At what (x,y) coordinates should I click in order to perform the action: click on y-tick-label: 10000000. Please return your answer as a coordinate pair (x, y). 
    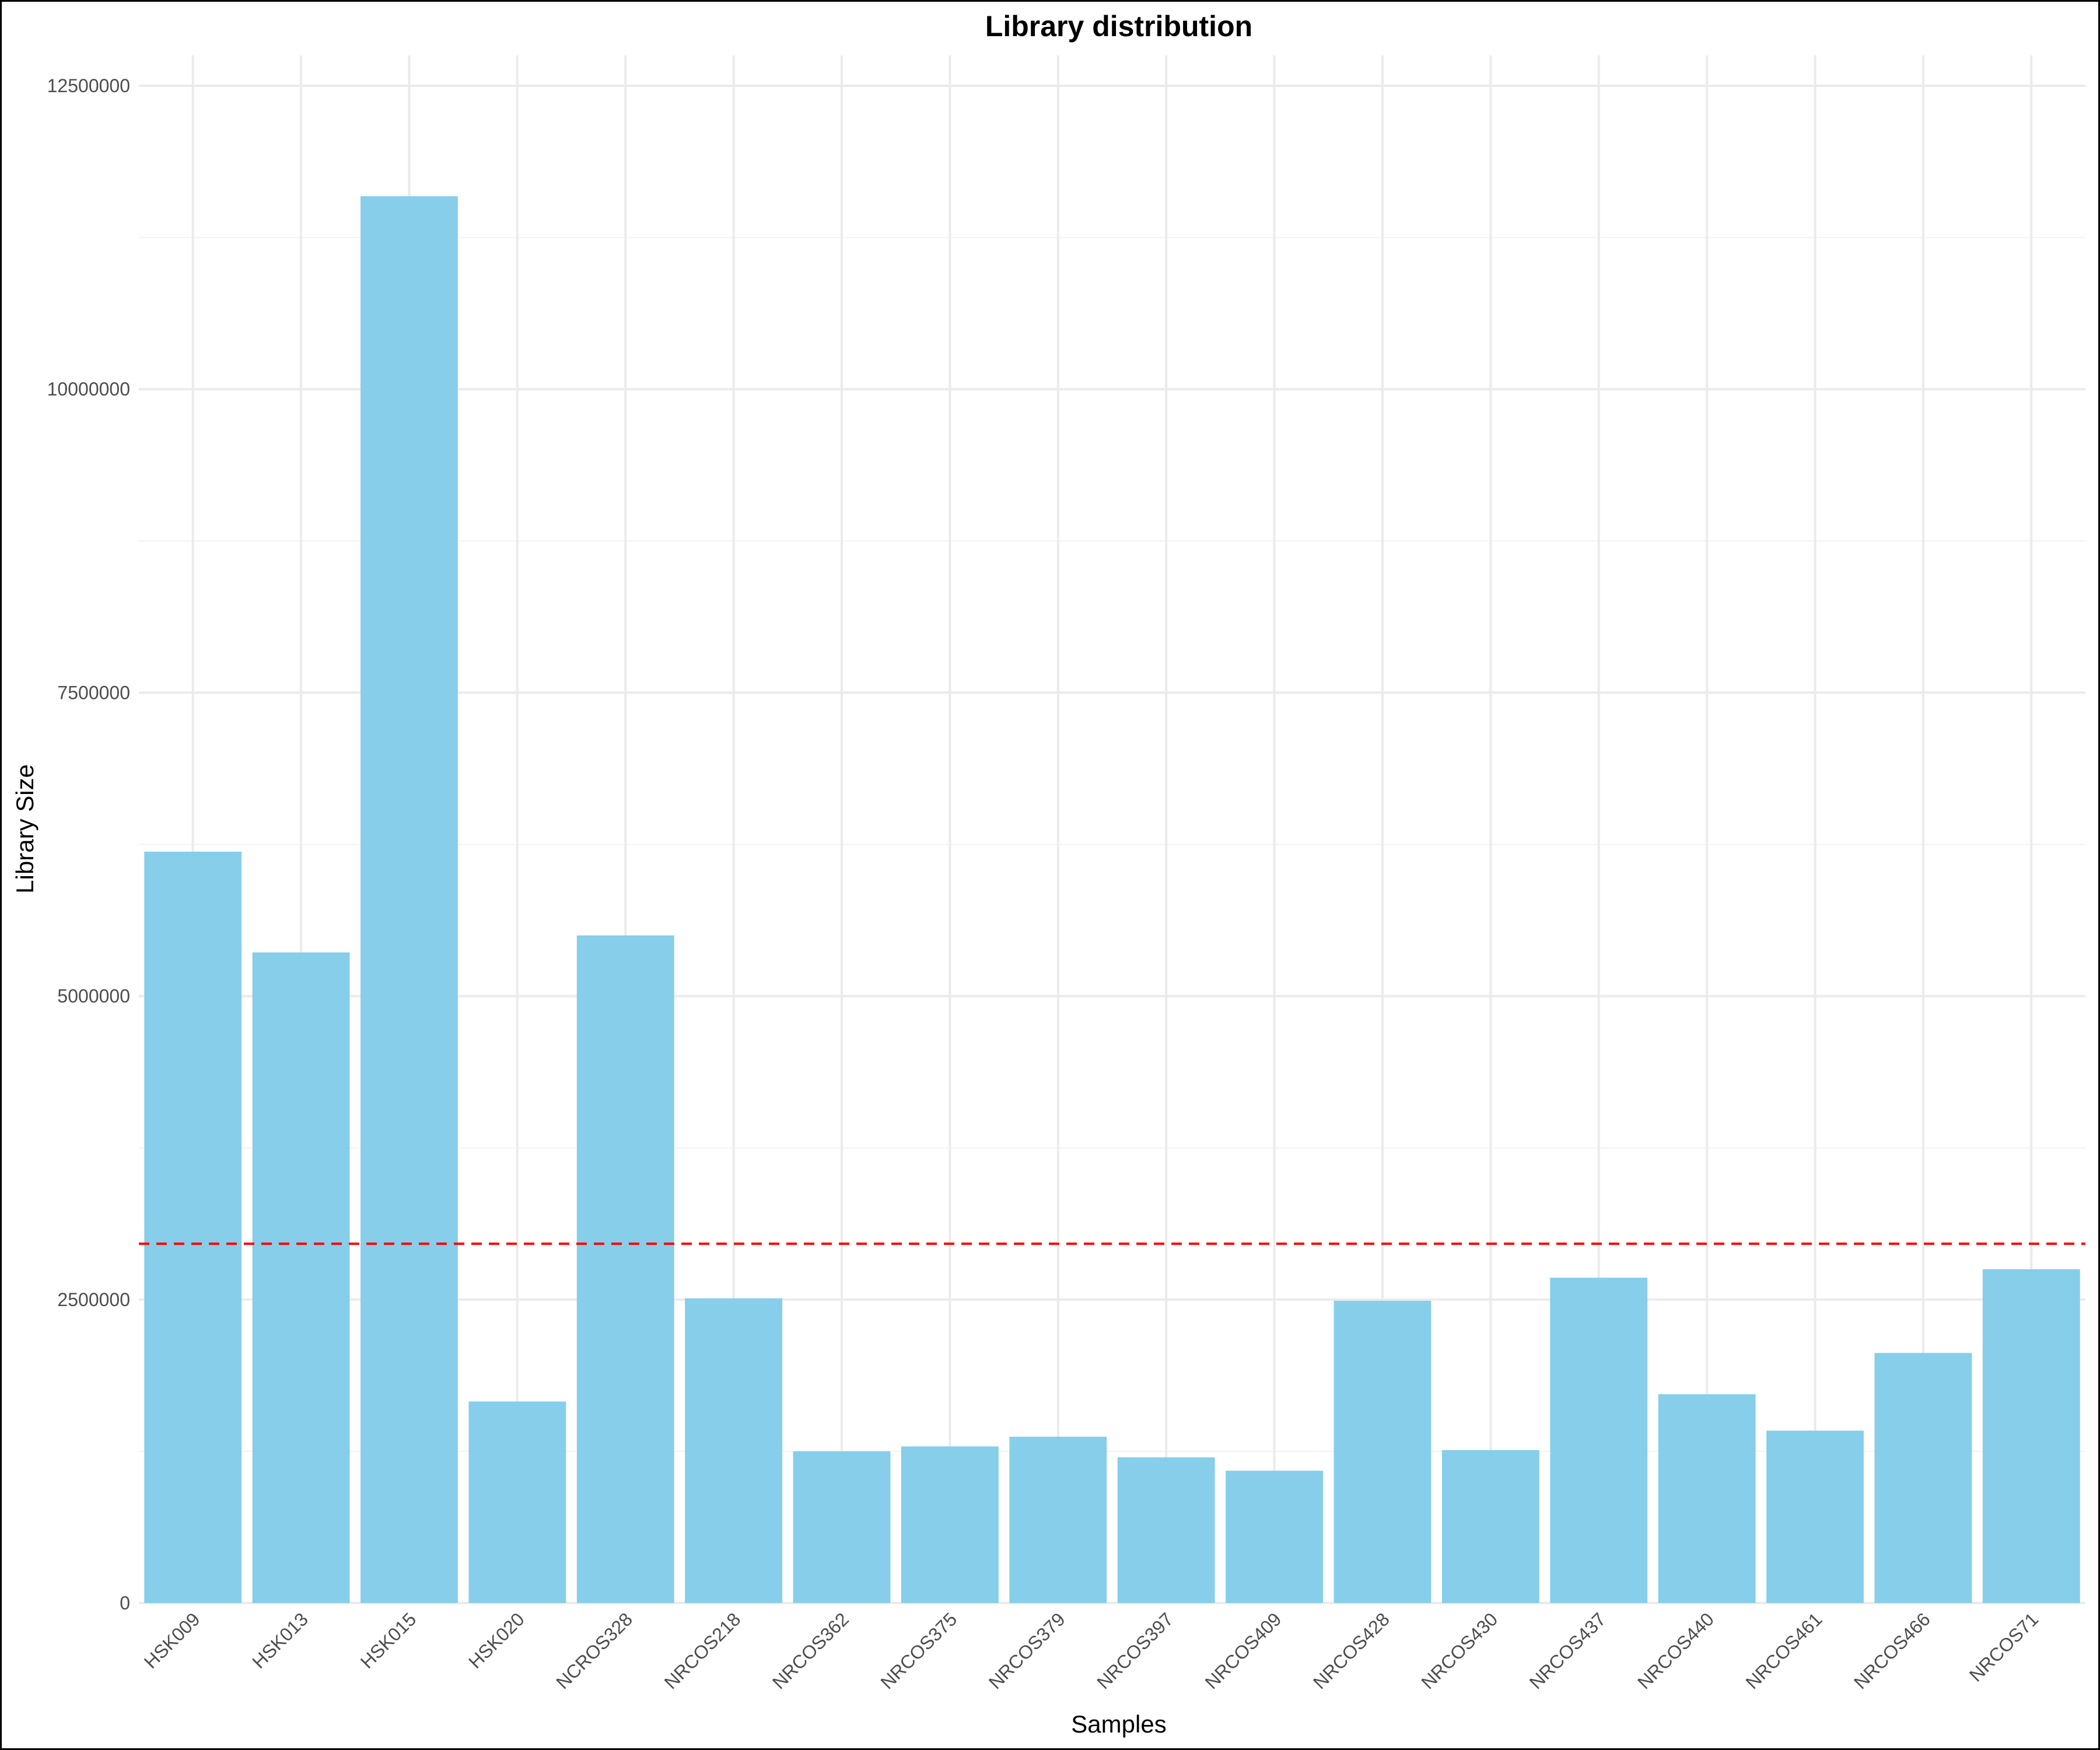
    Looking at the image, I should click on (88, 389).